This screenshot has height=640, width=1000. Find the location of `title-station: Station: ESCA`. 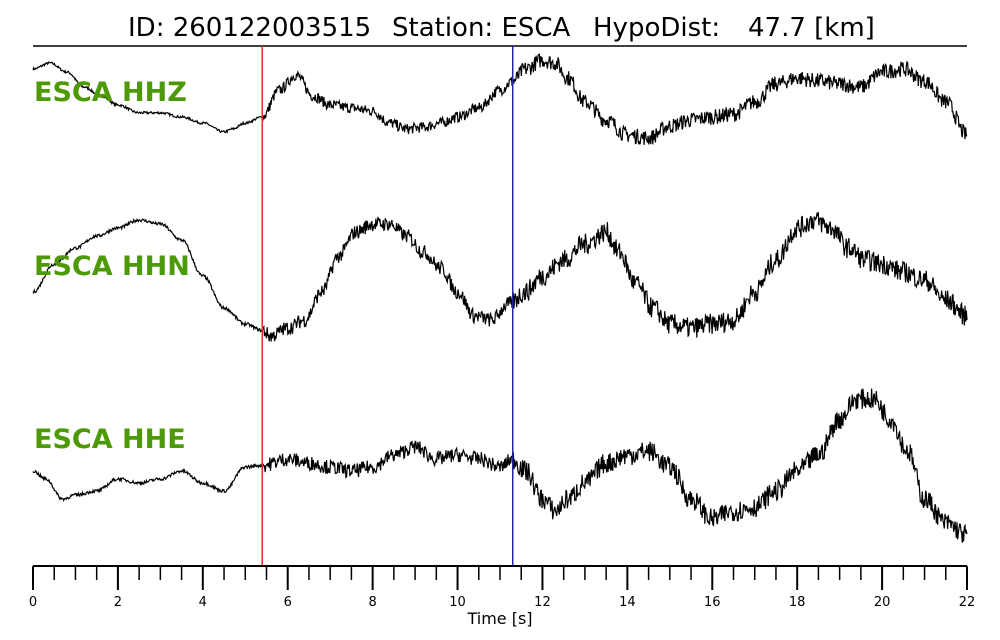

title-station: Station: ESCA is located at coordinates (481, 28).